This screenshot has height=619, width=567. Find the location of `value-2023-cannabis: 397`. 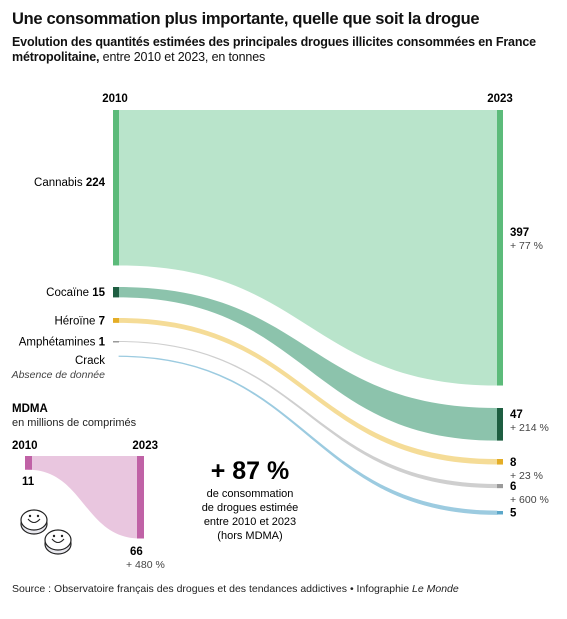

value-2023-cannabis: 397 is located at coordinates (519, 233).